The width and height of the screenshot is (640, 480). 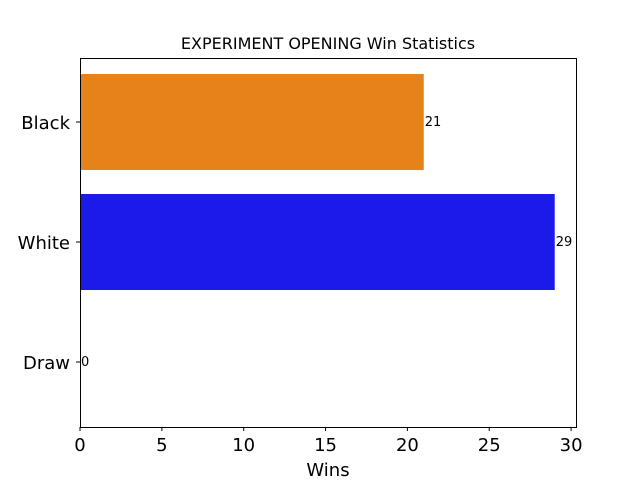 What do you see at coordinates (571, 445) in the screenshot?
I see `x-tick-label-30: 30` at bounding box center [571, 445].